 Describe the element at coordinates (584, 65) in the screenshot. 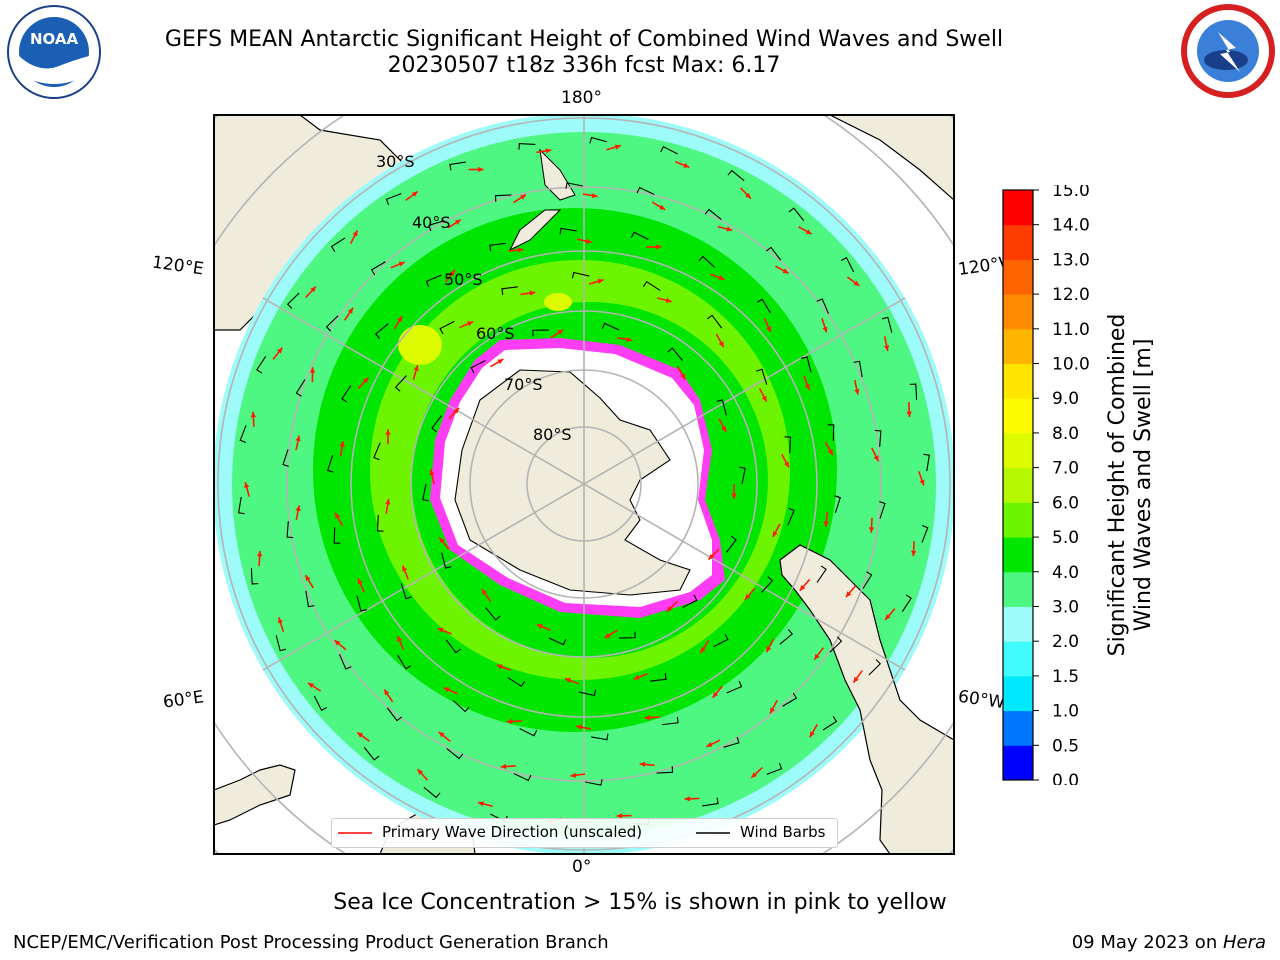

I see `chart-subtitle: 20230507 t18z 336h fcst Max: 6.17` at that location.